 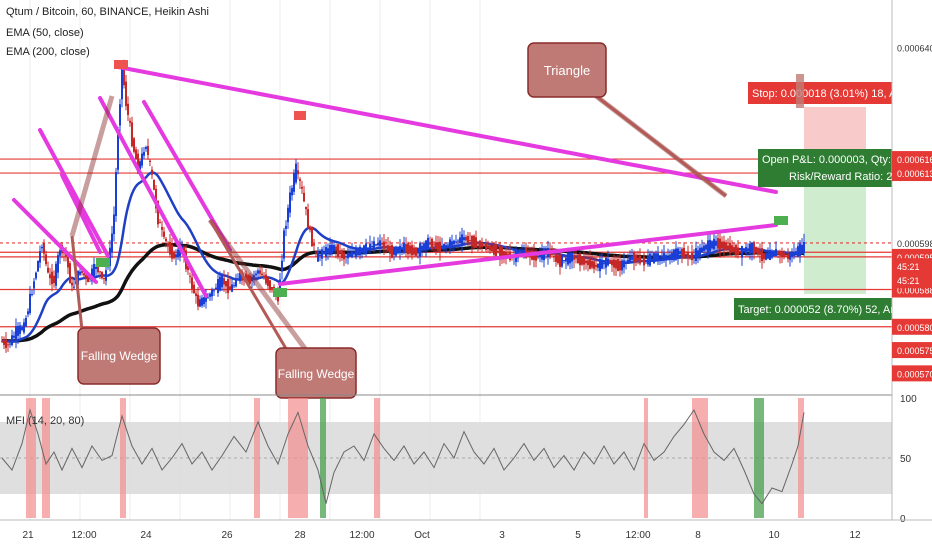 I want to click on target-label: Target: 0.000052 (8.70%) 52, Amoun, so click(x=826, y=309).